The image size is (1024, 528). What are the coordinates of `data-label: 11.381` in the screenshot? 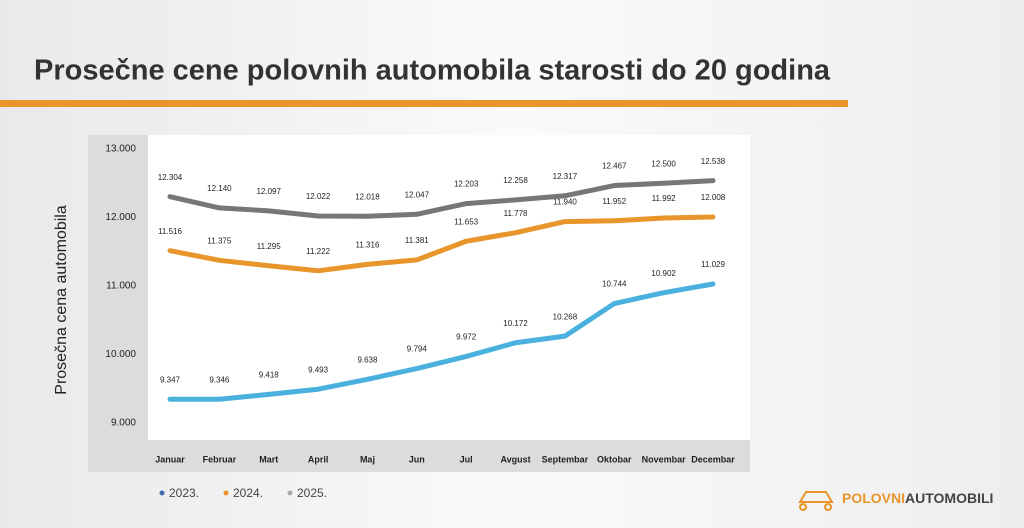 It's located at (417, 240).